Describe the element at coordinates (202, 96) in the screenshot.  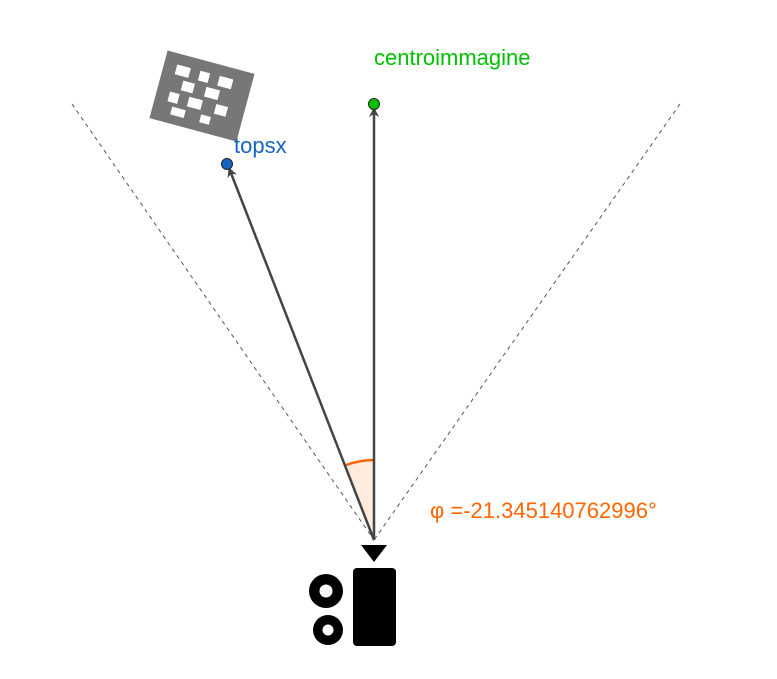
I see `aruco-marker-icon` at that location.